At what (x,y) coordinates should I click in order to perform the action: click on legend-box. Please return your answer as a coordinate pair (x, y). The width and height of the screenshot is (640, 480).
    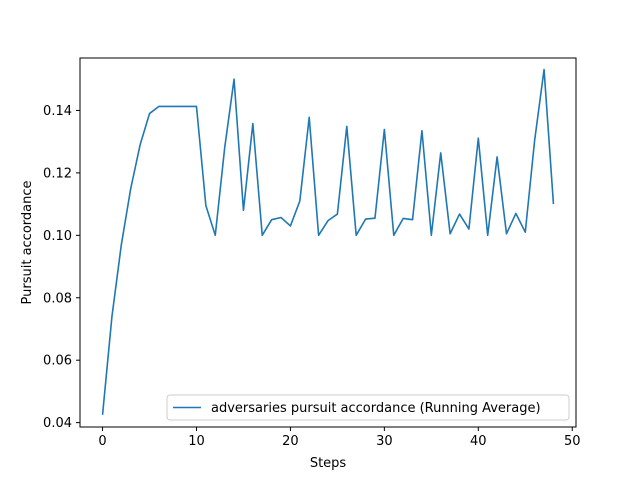
    Looking at the image, I should click on (368, 407).